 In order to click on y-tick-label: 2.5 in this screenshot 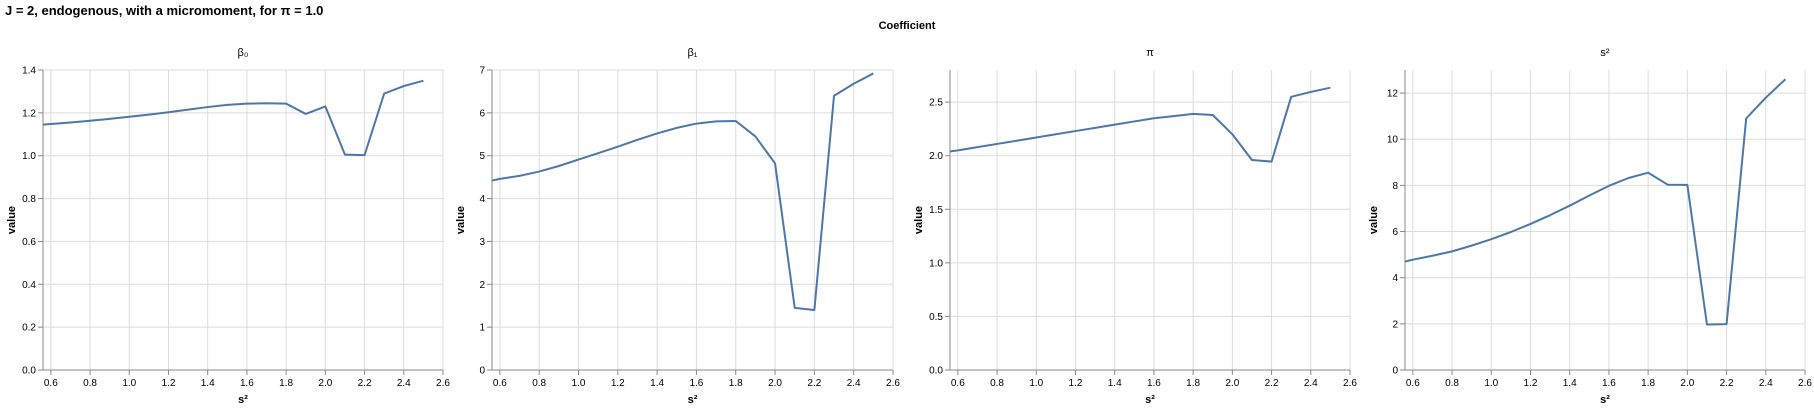, I will do `click(936, 103)`.